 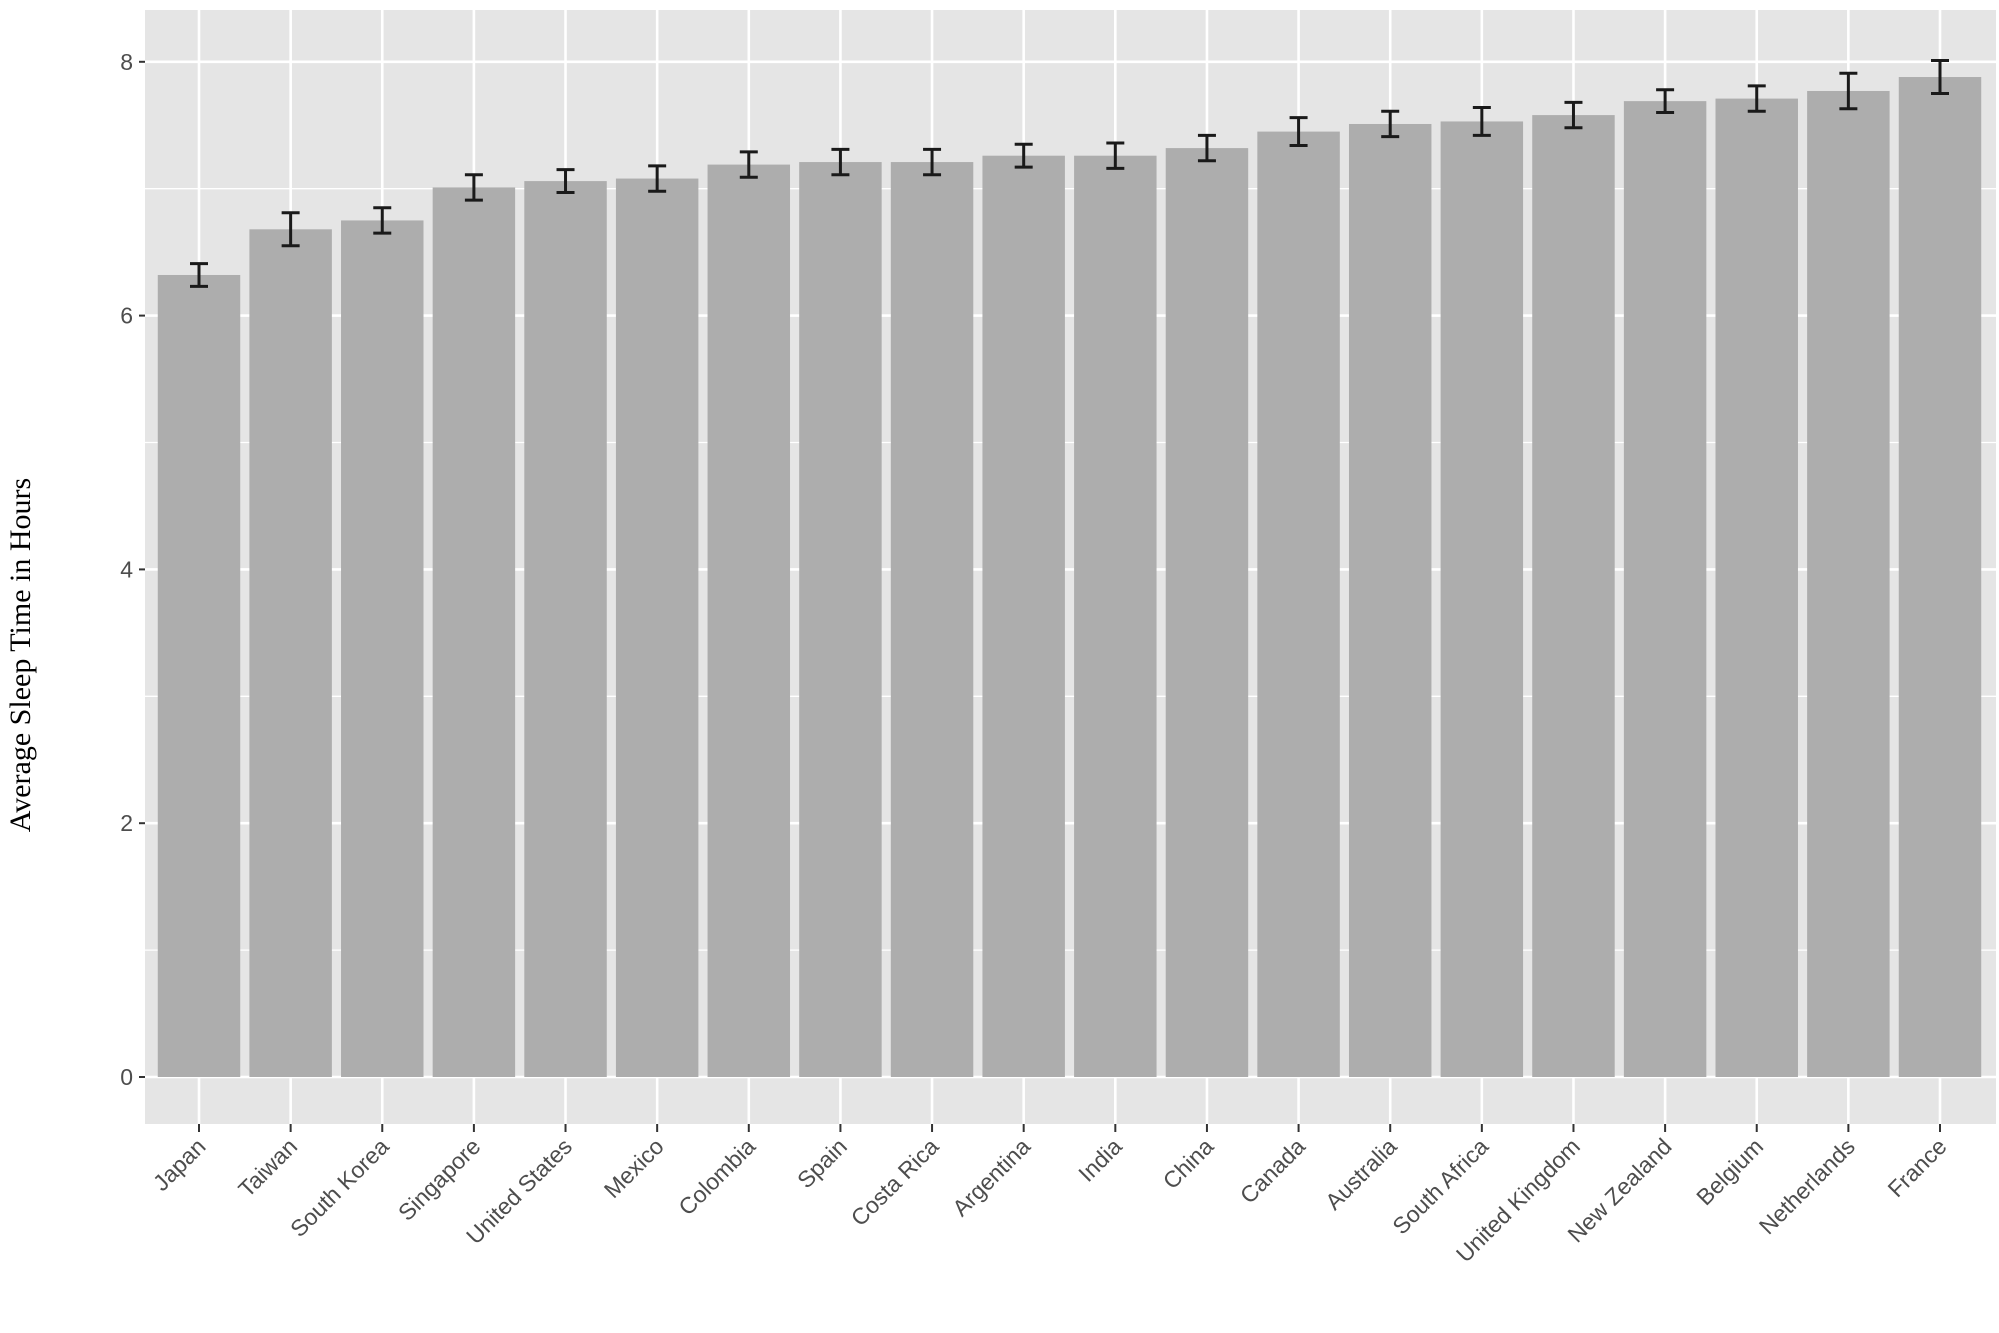 What do you see at coordinates (1482, 599) in the screenshot?
I see `bar-south-africa` at bounding box center [1482, 599].